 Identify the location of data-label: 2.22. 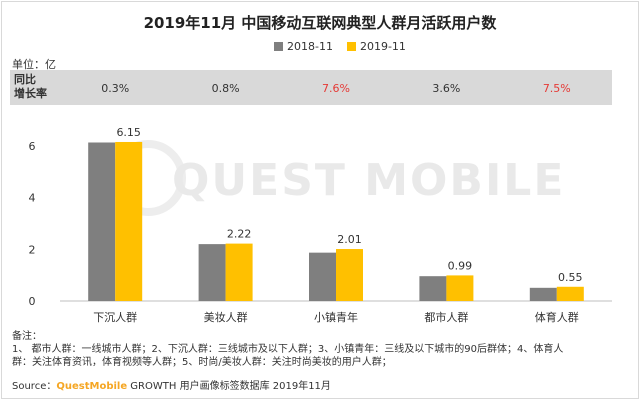
(239, 234).